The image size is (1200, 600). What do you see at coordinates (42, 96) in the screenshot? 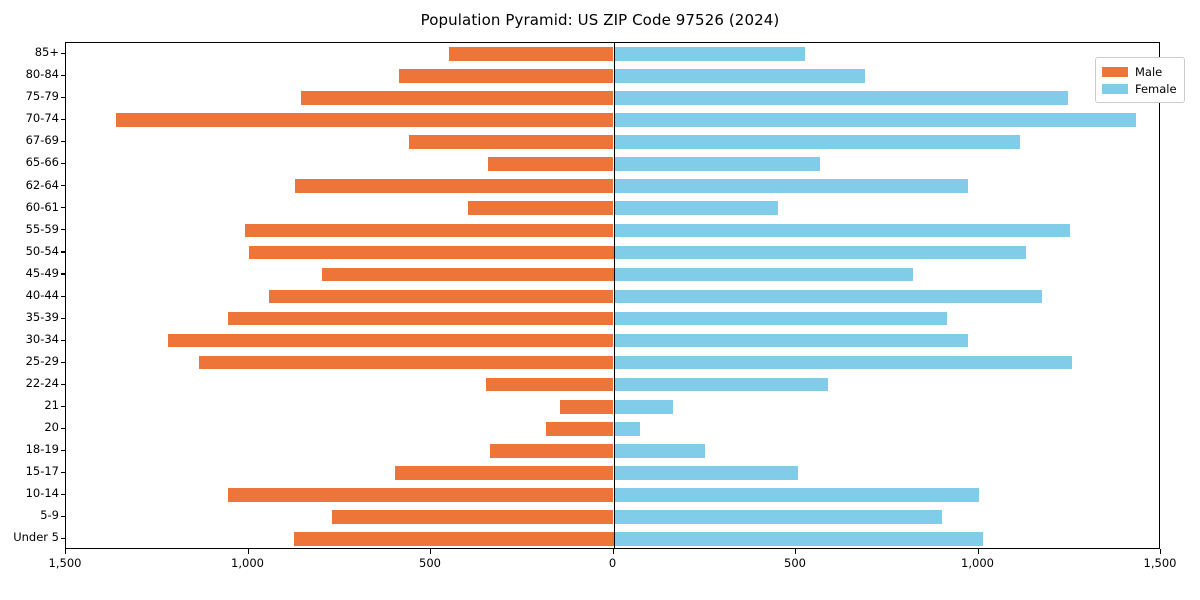
I see `y-tick-label: 75-79` at bounding box center [42, 96].